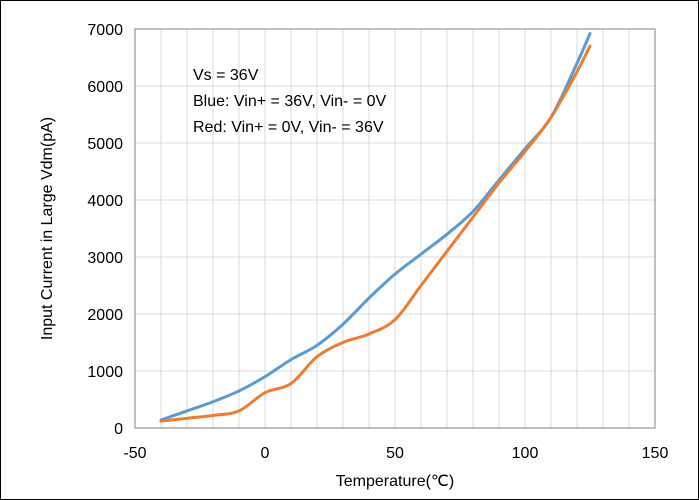 This screenshot has height=500, width=699. What do you see at coordinates (290, 101) in the screenshot?
I see `annotation-blue: Blue: Vin+ = 36V, Vin- = 0V` at bounding box center [290, 101].